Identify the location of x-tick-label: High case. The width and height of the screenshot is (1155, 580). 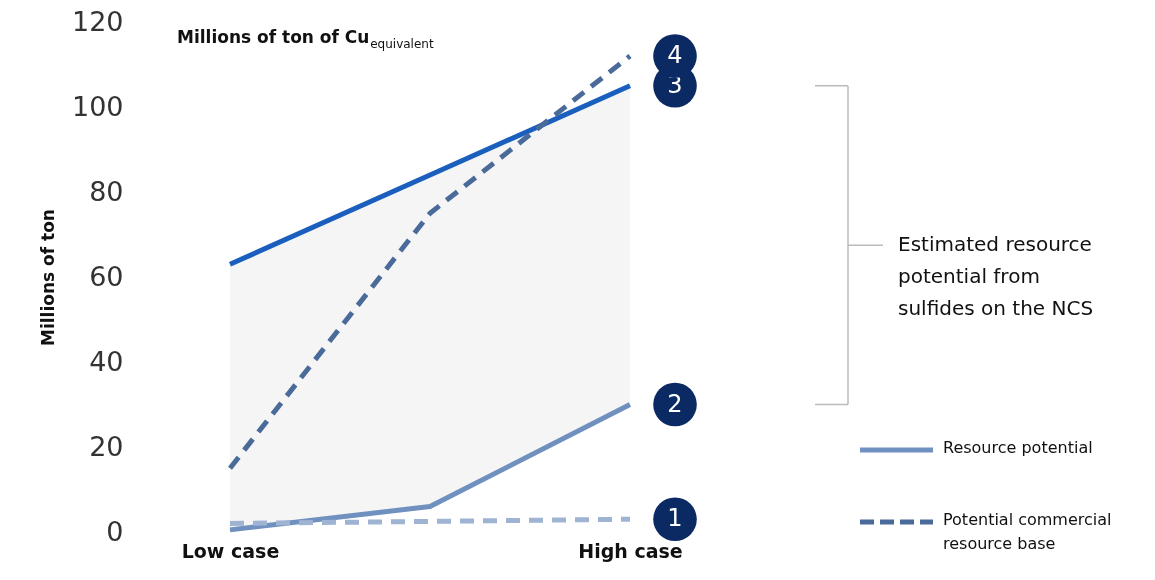
(630, 550).